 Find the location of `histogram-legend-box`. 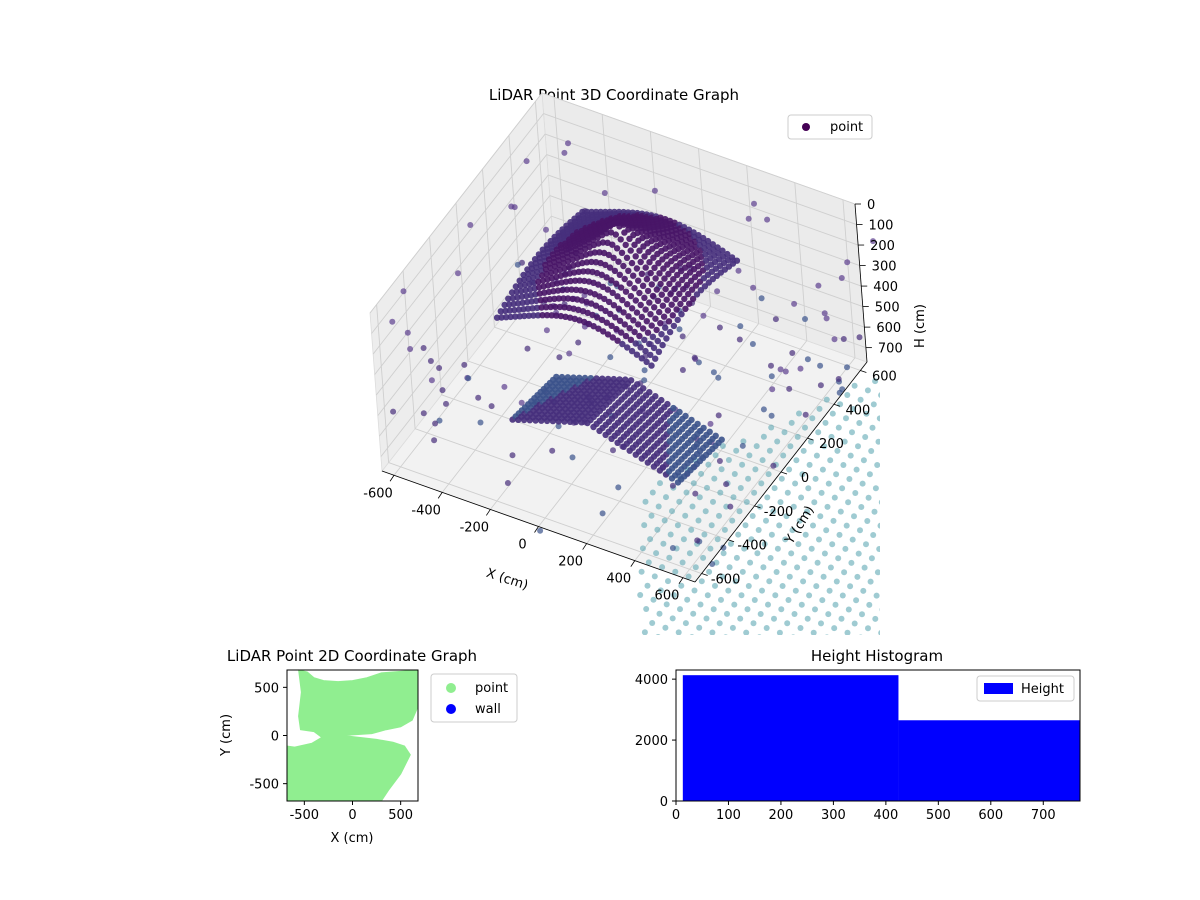

histogram-legend-box is located at coordinates (1025, 688).